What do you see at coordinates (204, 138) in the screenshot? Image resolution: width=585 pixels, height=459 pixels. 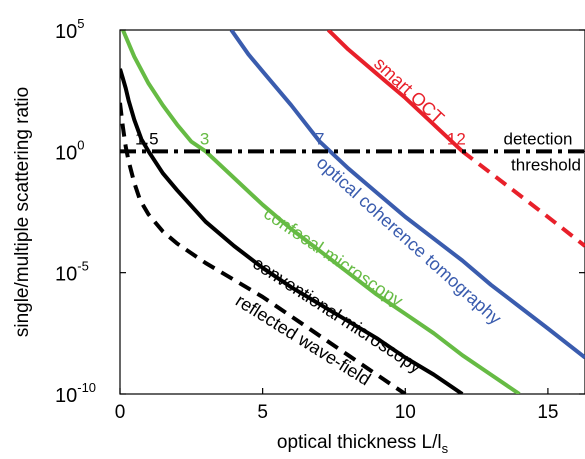 I see `crossing-label: 3` at bounding box center [204, 138].